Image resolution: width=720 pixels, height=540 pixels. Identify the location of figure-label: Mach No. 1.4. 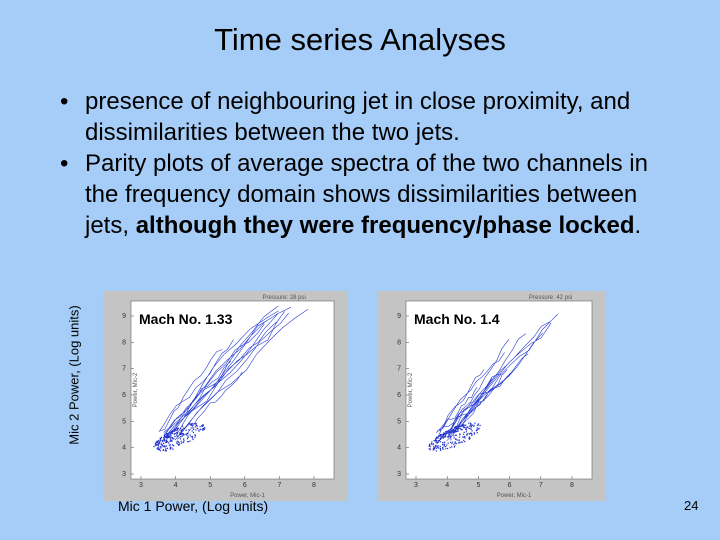
(457, 319).